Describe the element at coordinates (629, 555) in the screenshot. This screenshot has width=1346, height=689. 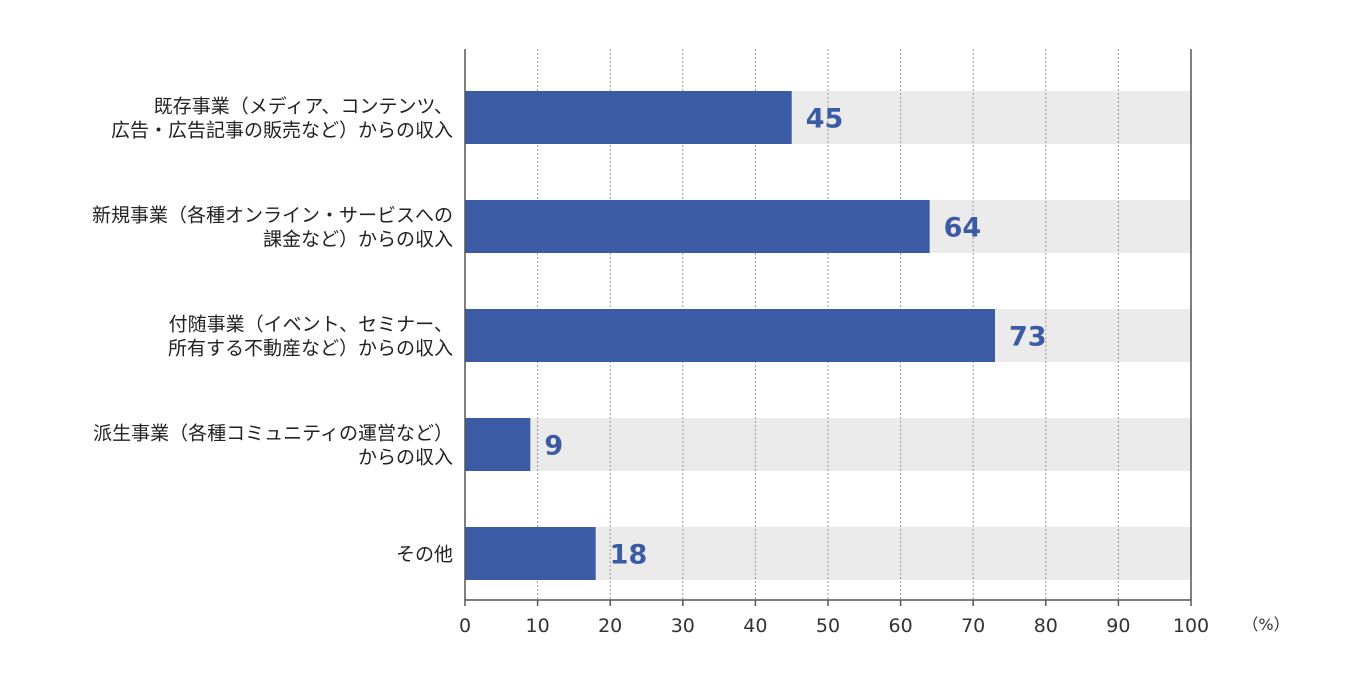
I see `bar-value-label: 18` at that location.